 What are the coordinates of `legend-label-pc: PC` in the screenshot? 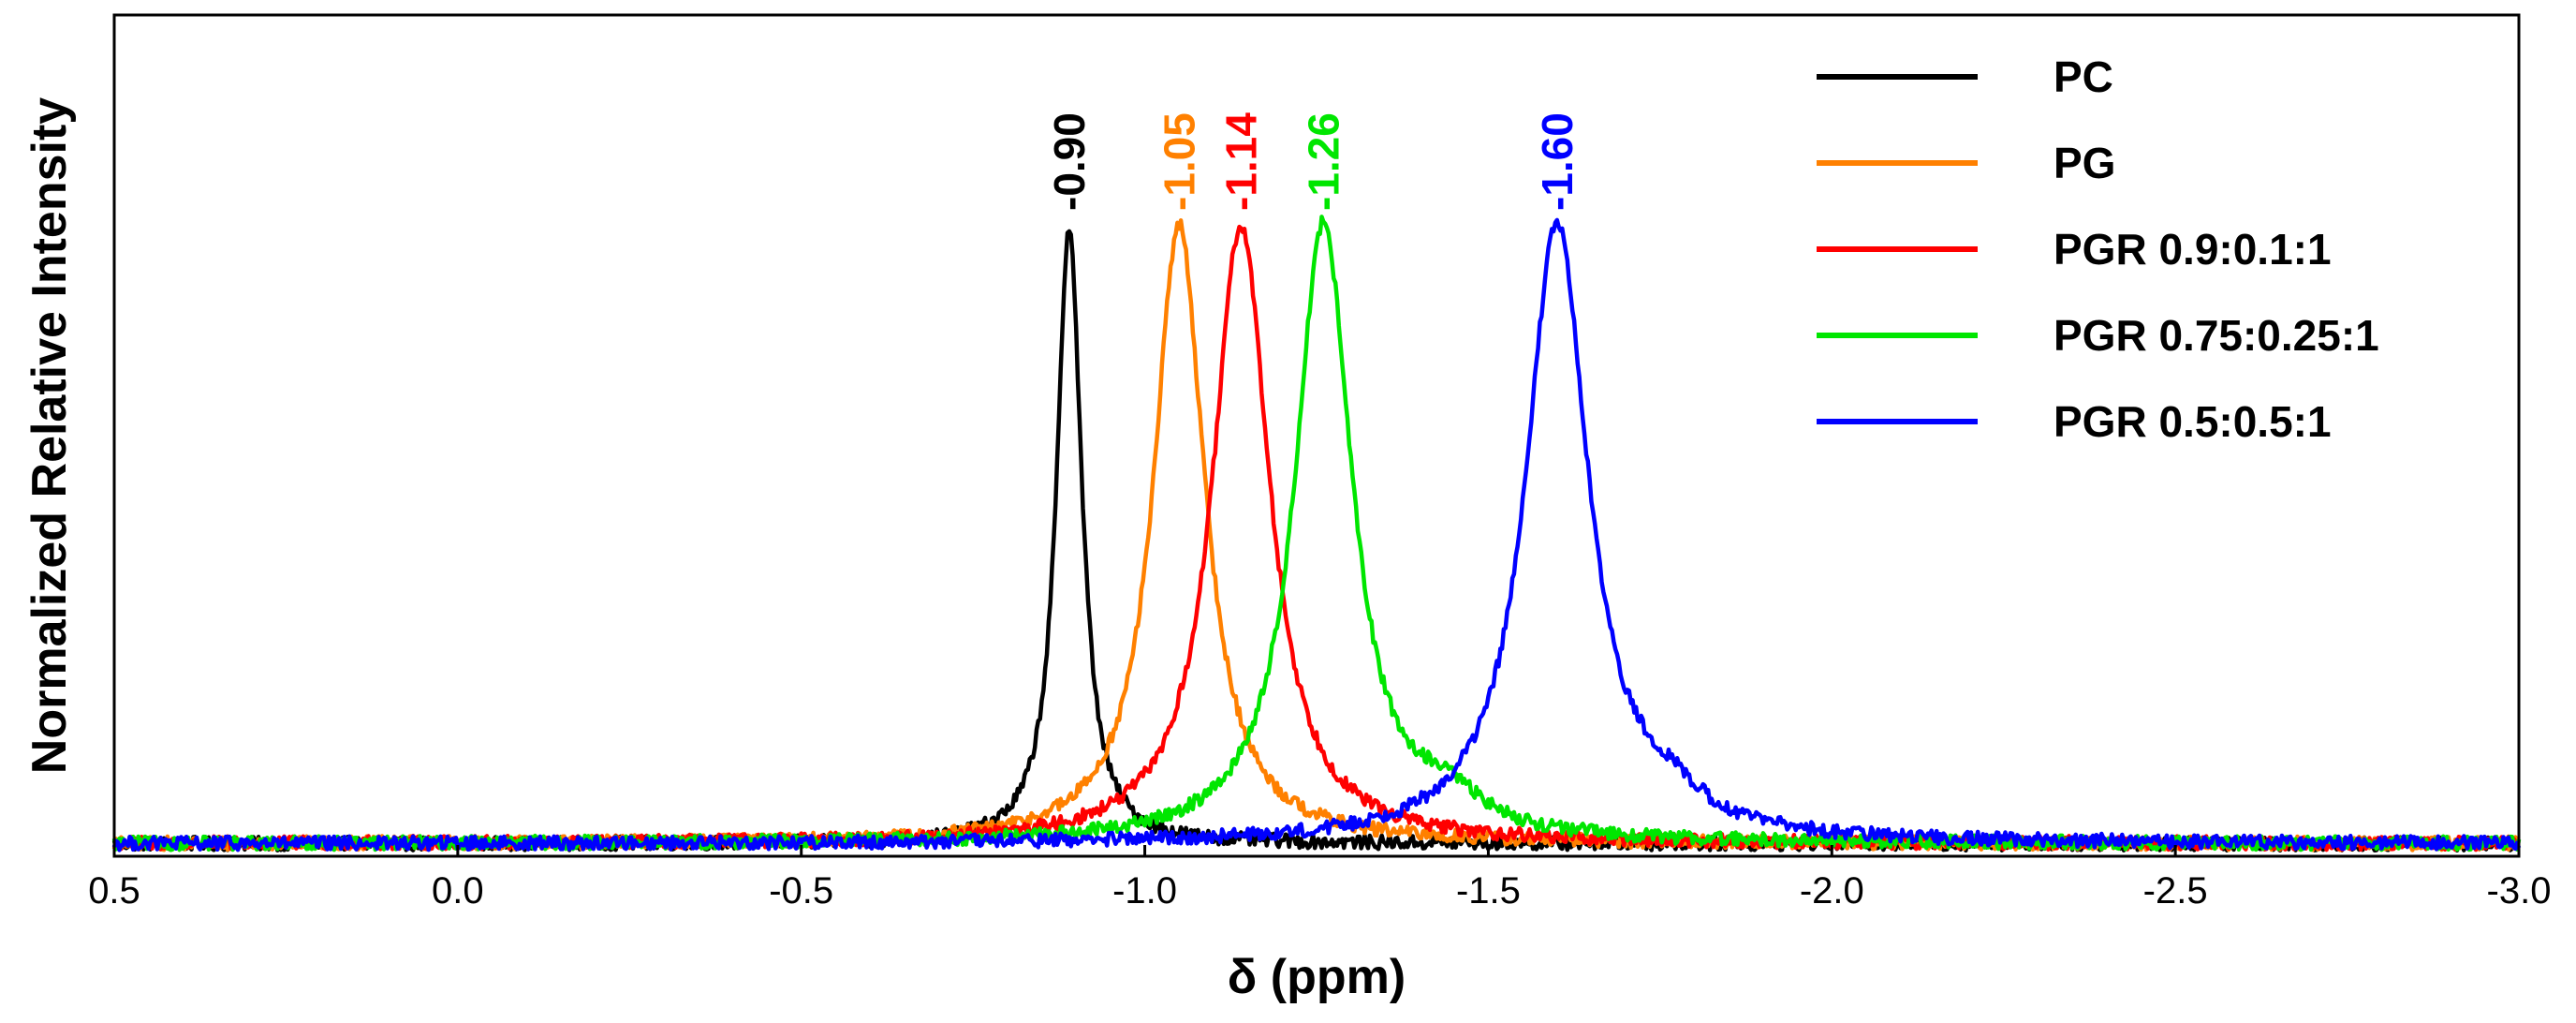 It's located at (2083, 76).